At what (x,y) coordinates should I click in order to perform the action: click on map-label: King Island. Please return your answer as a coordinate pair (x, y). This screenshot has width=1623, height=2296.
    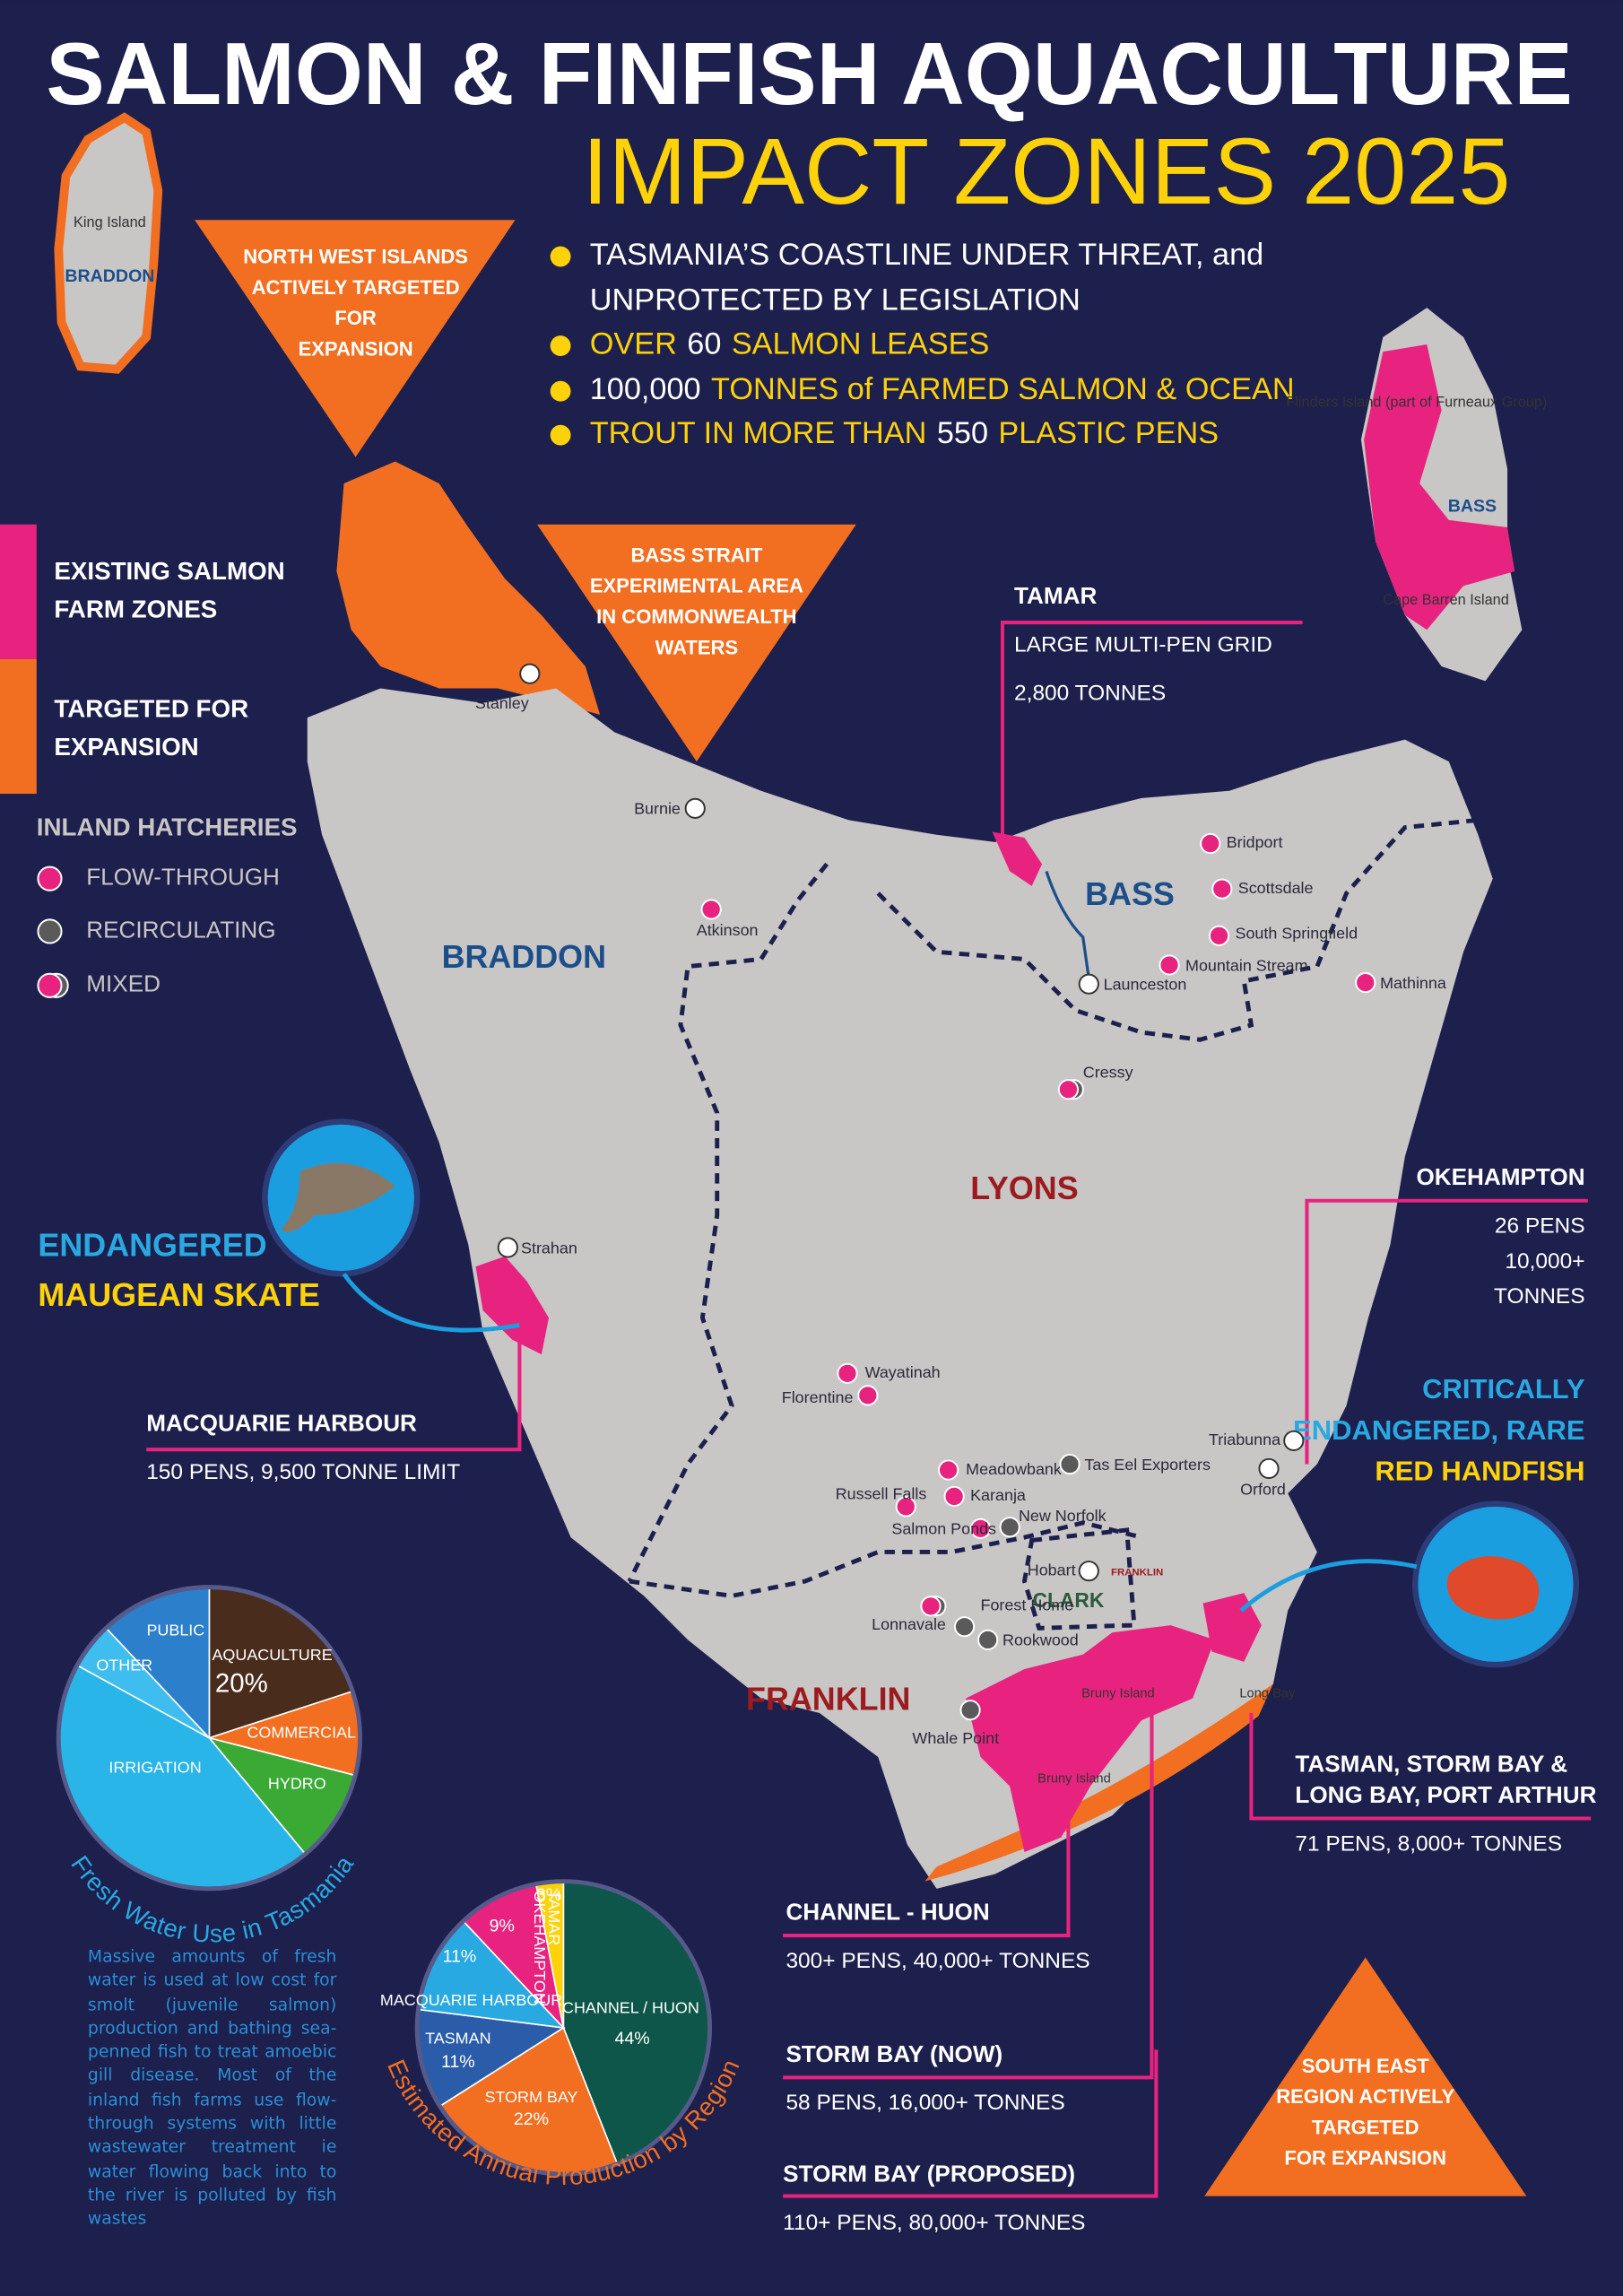
    Looking at the image, I should click on (110, 222).